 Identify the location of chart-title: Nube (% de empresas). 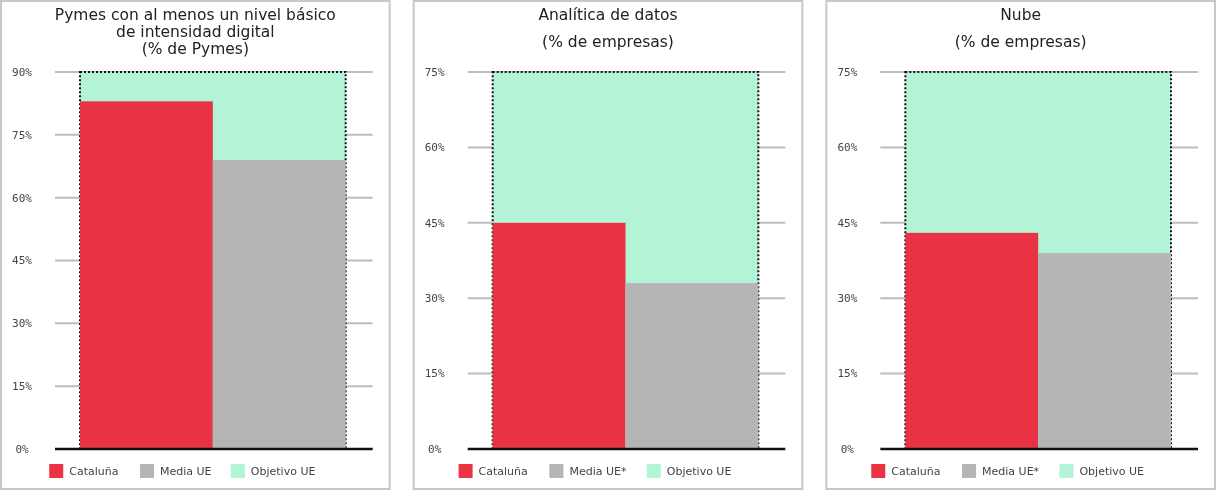
(1020, 28).